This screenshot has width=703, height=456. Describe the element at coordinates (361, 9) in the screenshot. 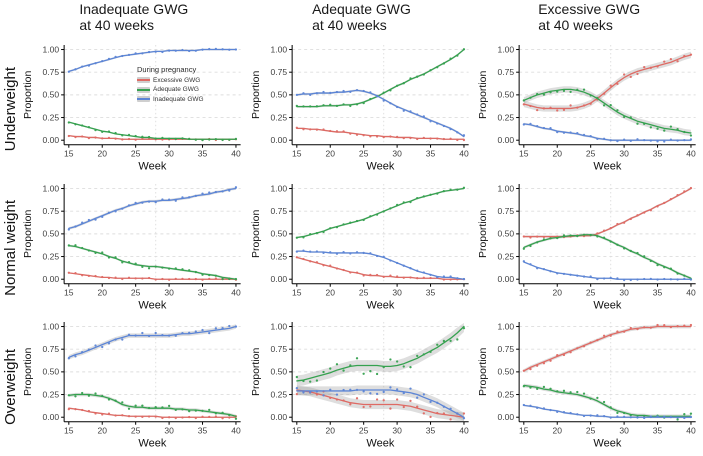

I see `column-title-line: Adequate GWG` at that location.